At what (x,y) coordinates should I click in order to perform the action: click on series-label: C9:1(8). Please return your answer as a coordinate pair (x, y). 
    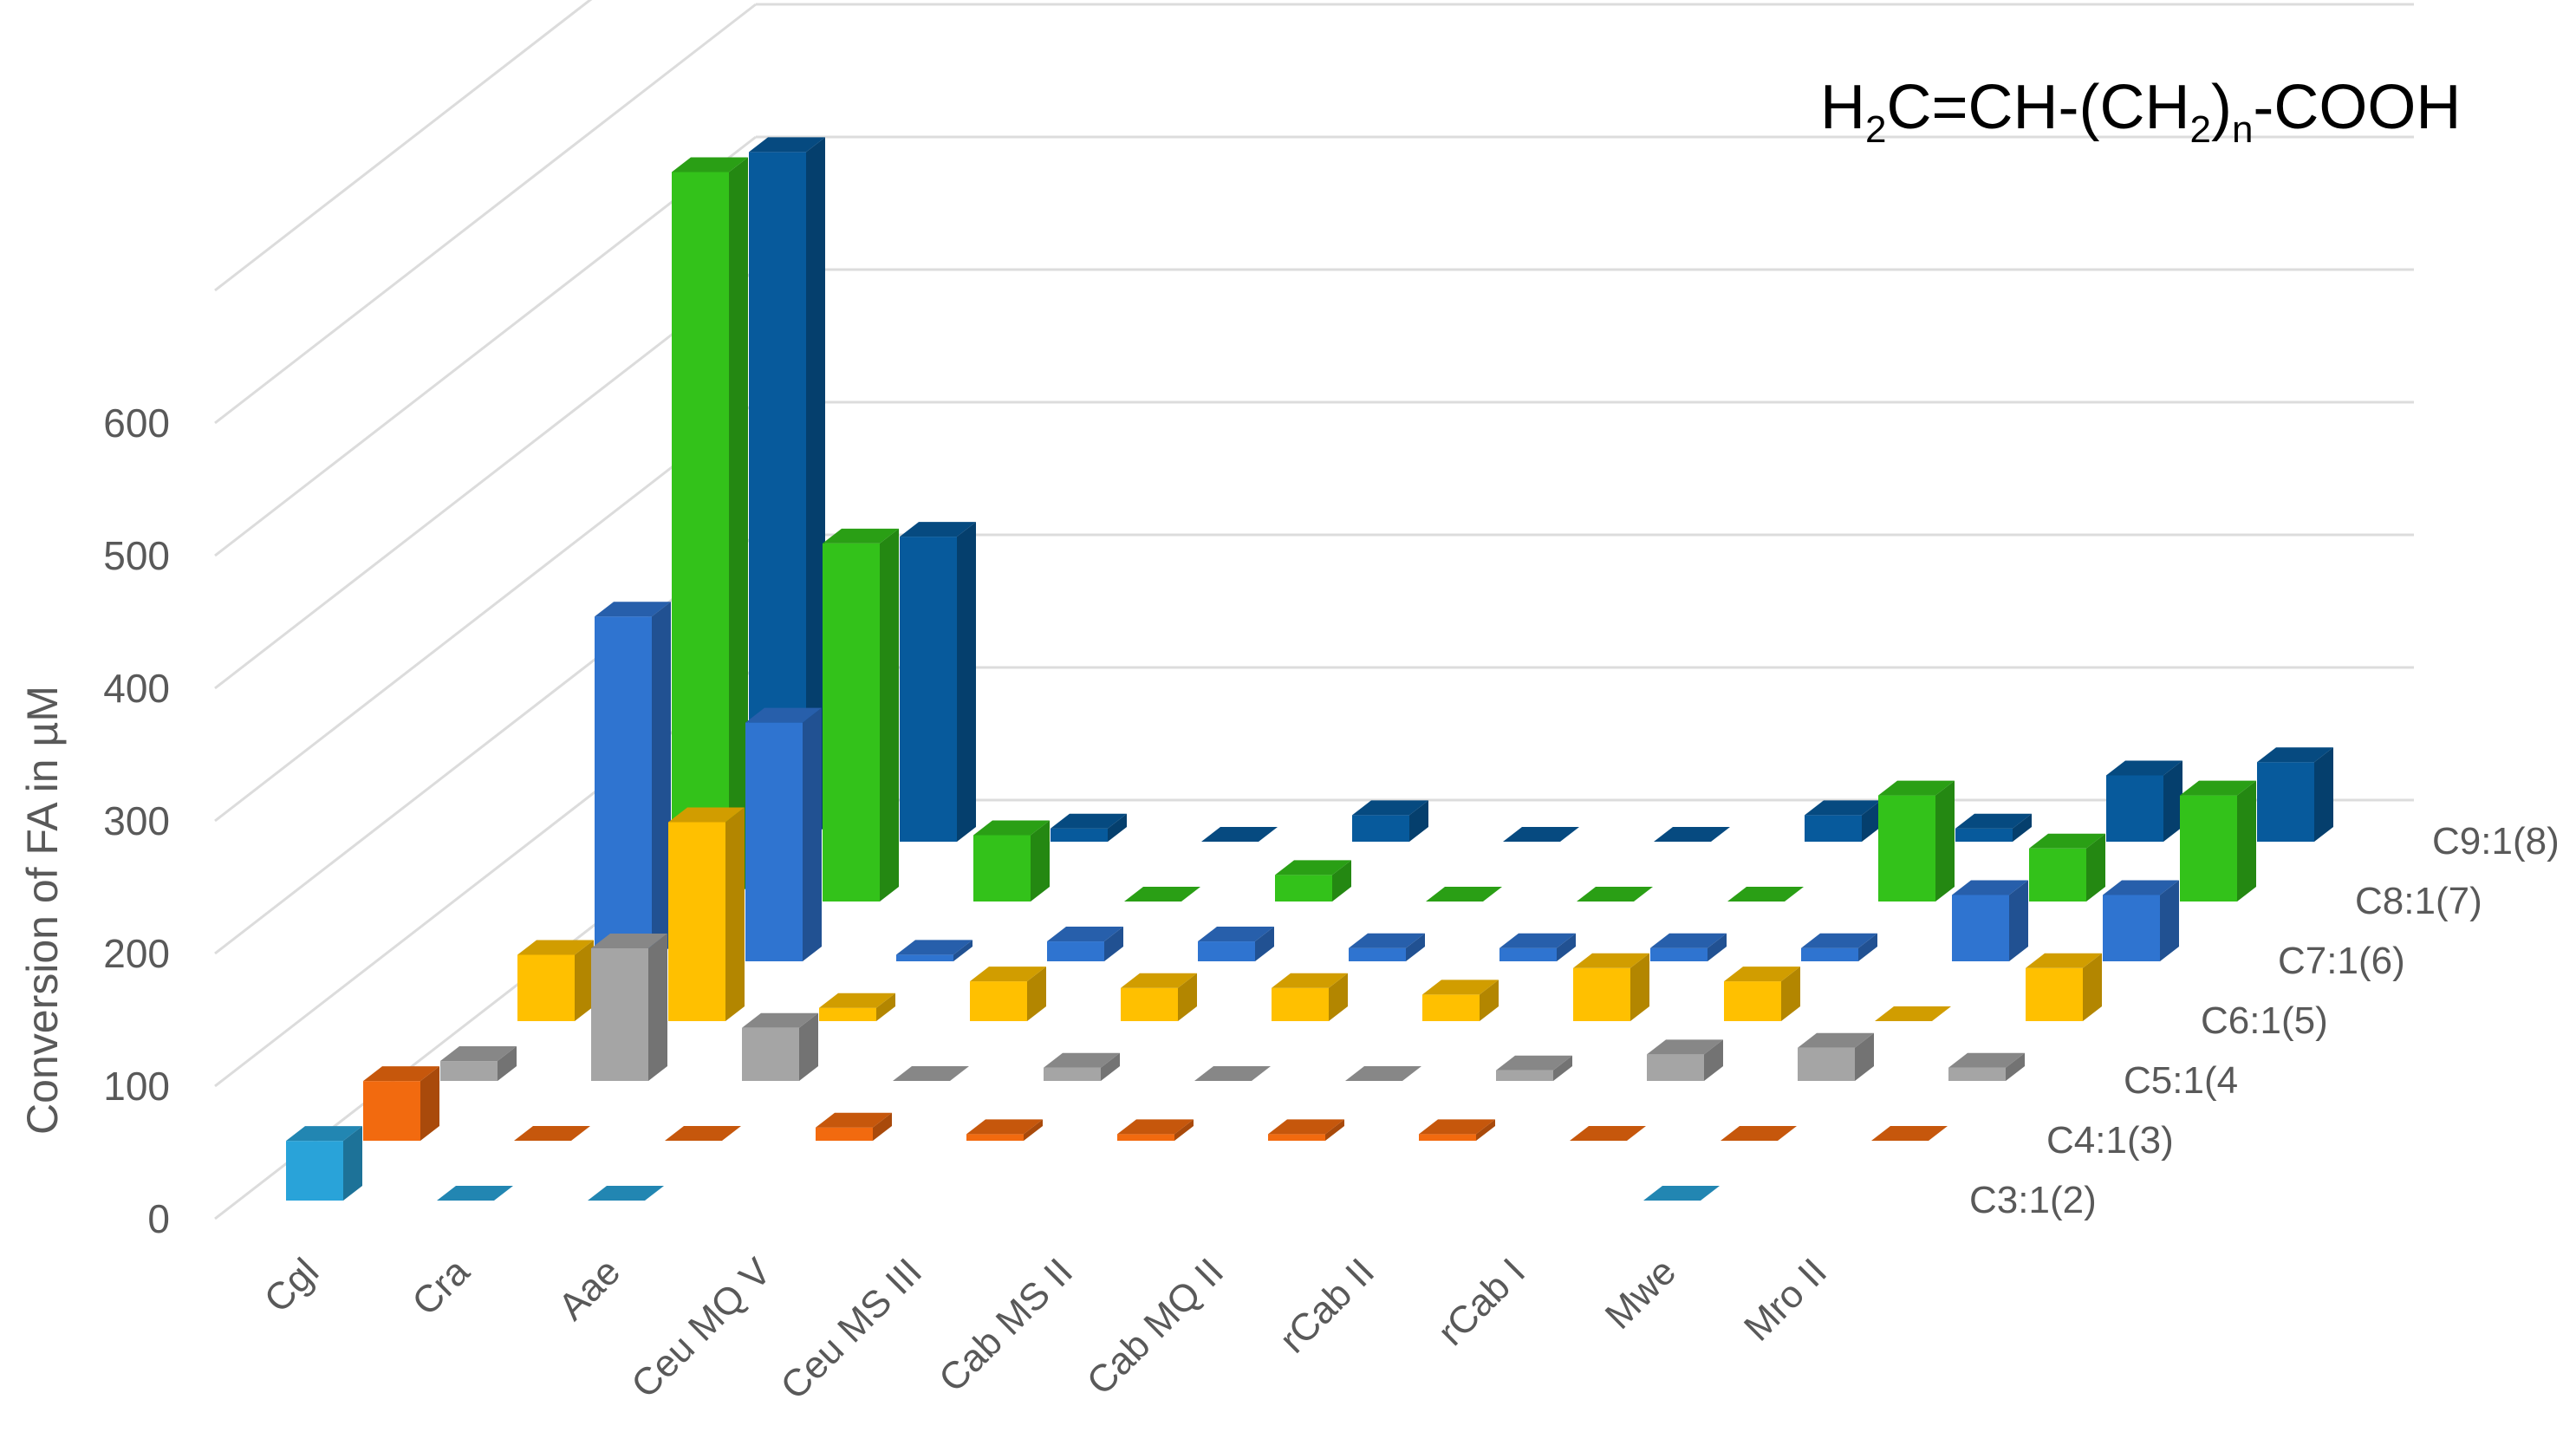
    Looking at the image, I should click on (2496, 841).